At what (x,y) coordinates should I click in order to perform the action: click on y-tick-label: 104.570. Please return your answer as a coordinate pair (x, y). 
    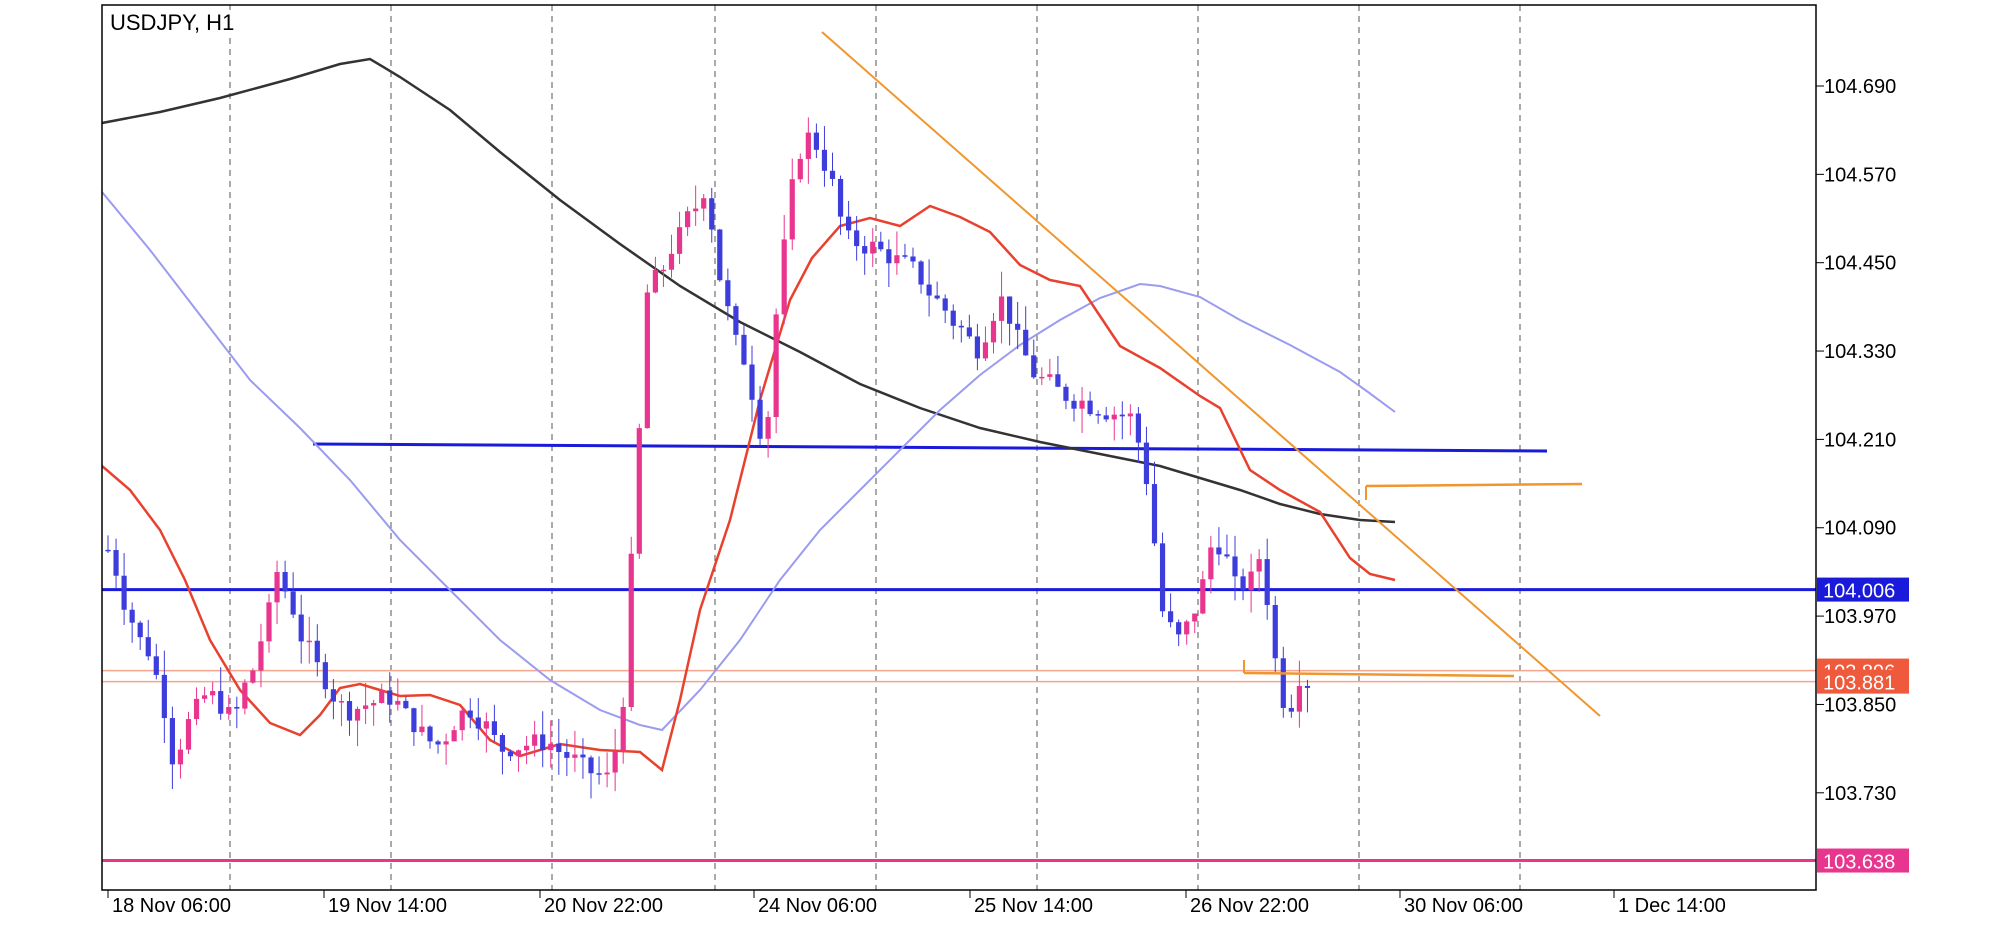
    Looking at the image, I should click on (1860, 175).